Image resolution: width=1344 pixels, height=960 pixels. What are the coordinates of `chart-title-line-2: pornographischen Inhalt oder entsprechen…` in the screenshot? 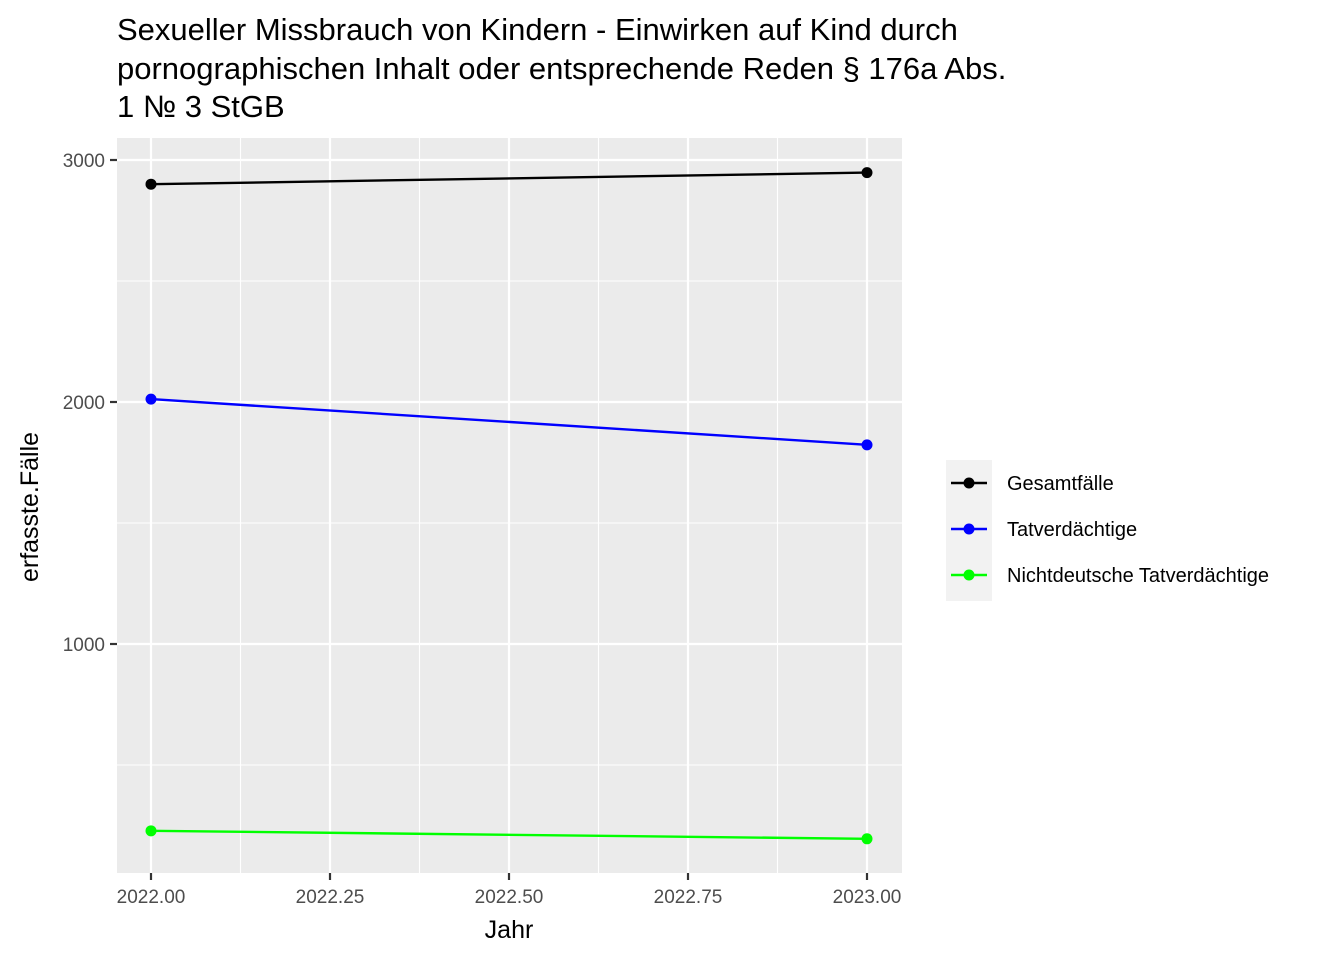 It's located at (561, 68).